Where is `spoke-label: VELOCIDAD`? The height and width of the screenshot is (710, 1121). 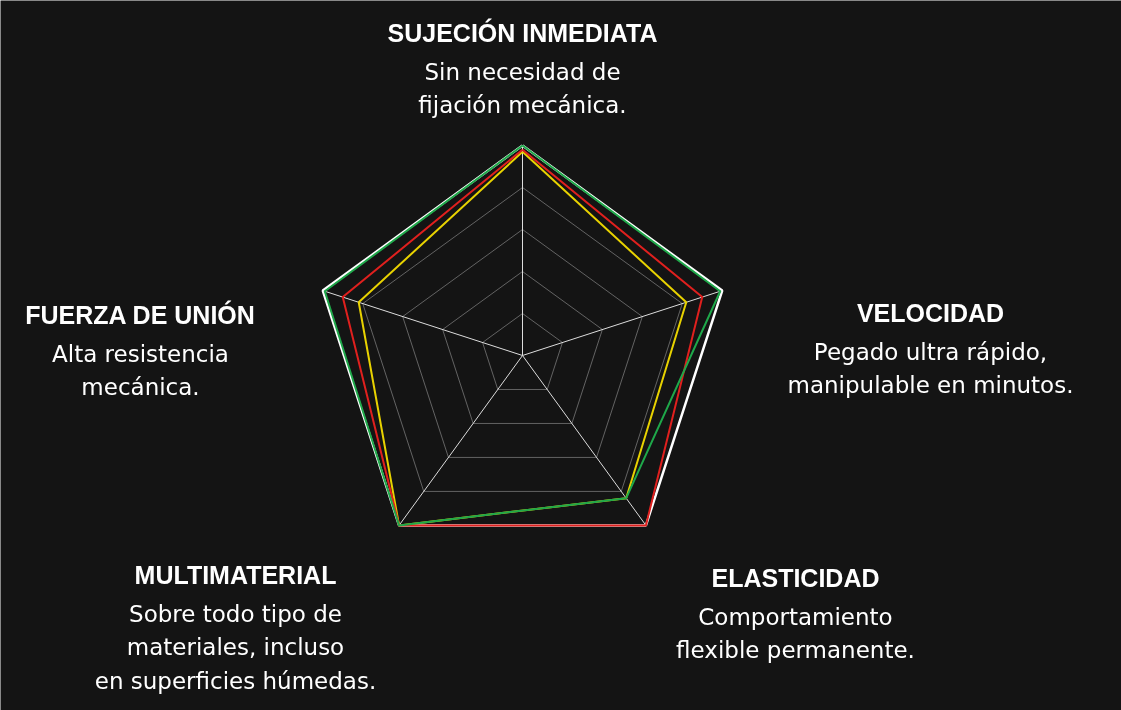 spoke-label: VELOCIDAD is located at coordinates (930, 312).